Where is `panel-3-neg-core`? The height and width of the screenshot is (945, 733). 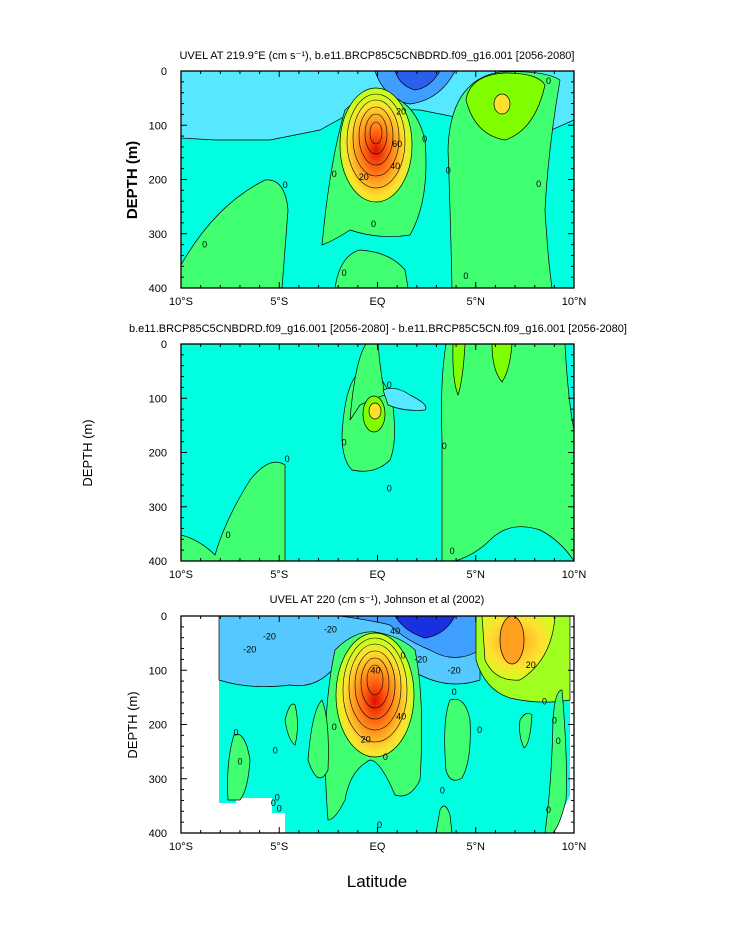 panel-3-neg-core is located at coordinates (425, 627).